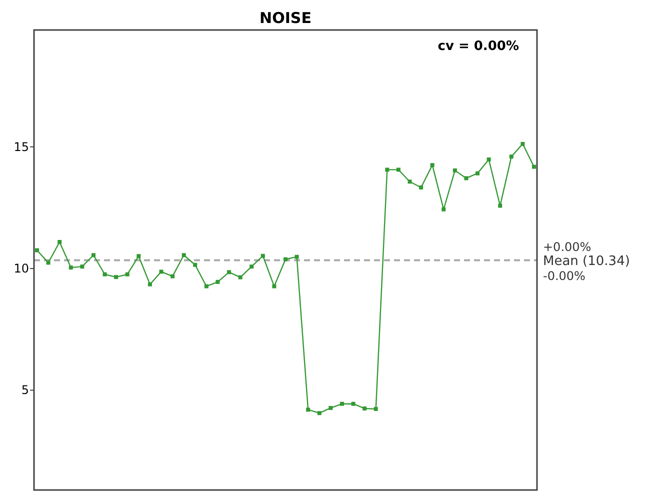 This screenshot has height=500, width=645. I want to click on ref-line-label: Mean (10.34), so click(586, 262).